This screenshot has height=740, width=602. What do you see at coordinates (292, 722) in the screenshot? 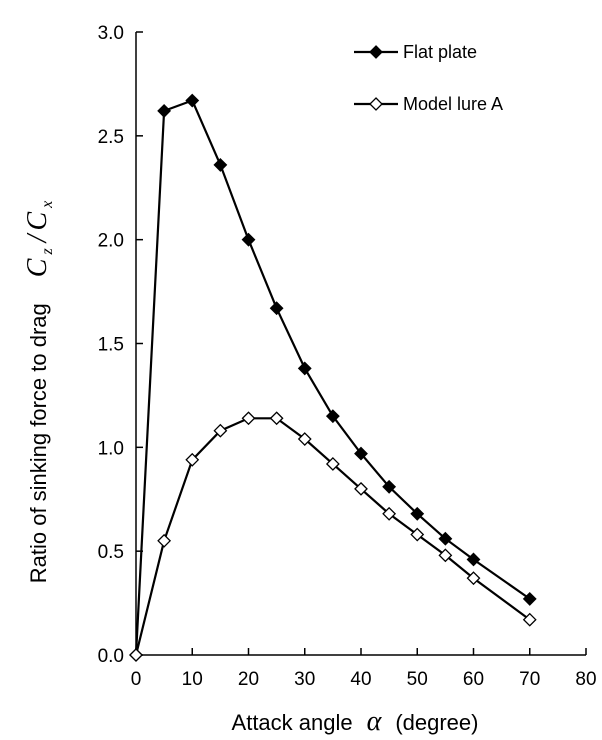
I see `x-axis-label-prefix: Attack angle` at bounding box center [292, 722].